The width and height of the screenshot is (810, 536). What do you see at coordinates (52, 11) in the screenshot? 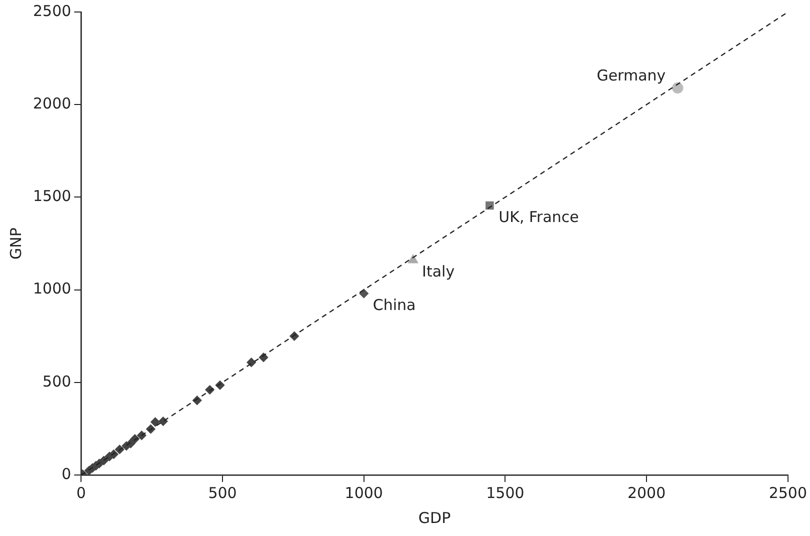
I see `y-tick-label: 2500` at bounding box center [52, 11].